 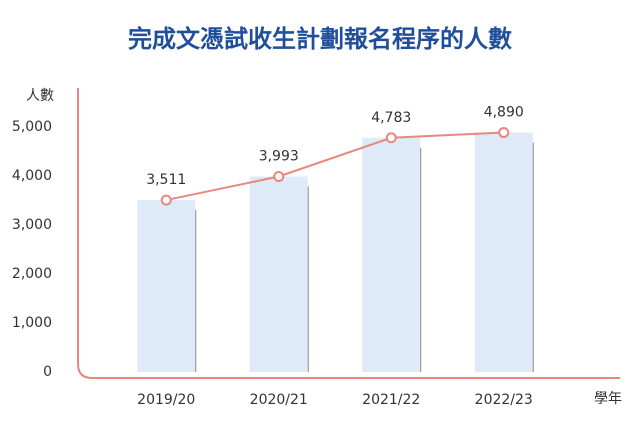 What do you see at coordinates (391, 400) in the screenshot?
I see `x-tick-label: 2021/22` at bounding box center [391, 400].